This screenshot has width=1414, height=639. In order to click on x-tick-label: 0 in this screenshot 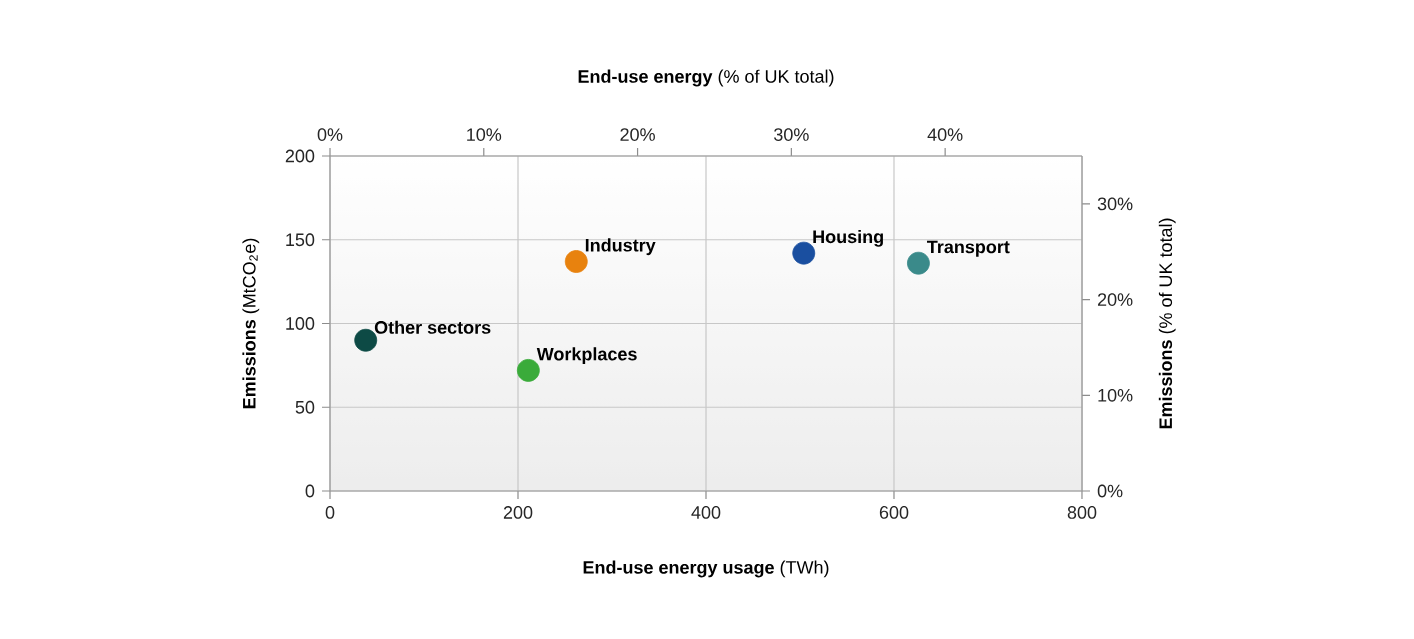, I will do `click(330, 512)`.